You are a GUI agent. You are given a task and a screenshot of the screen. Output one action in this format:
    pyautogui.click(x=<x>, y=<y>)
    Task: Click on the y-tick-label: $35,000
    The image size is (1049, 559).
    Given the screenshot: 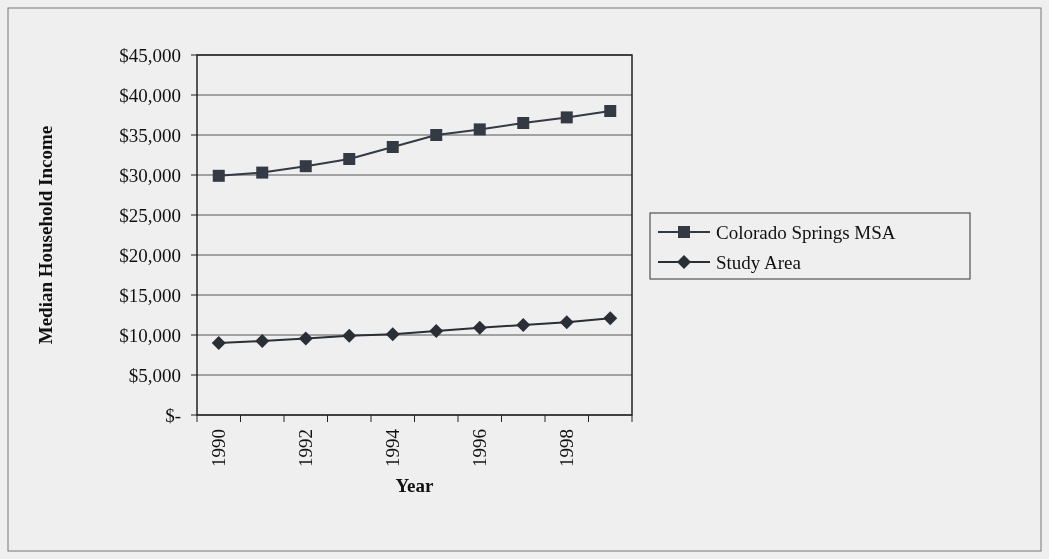 What is the action you would take?
    pyautogui.click(x=150, y=135)
    